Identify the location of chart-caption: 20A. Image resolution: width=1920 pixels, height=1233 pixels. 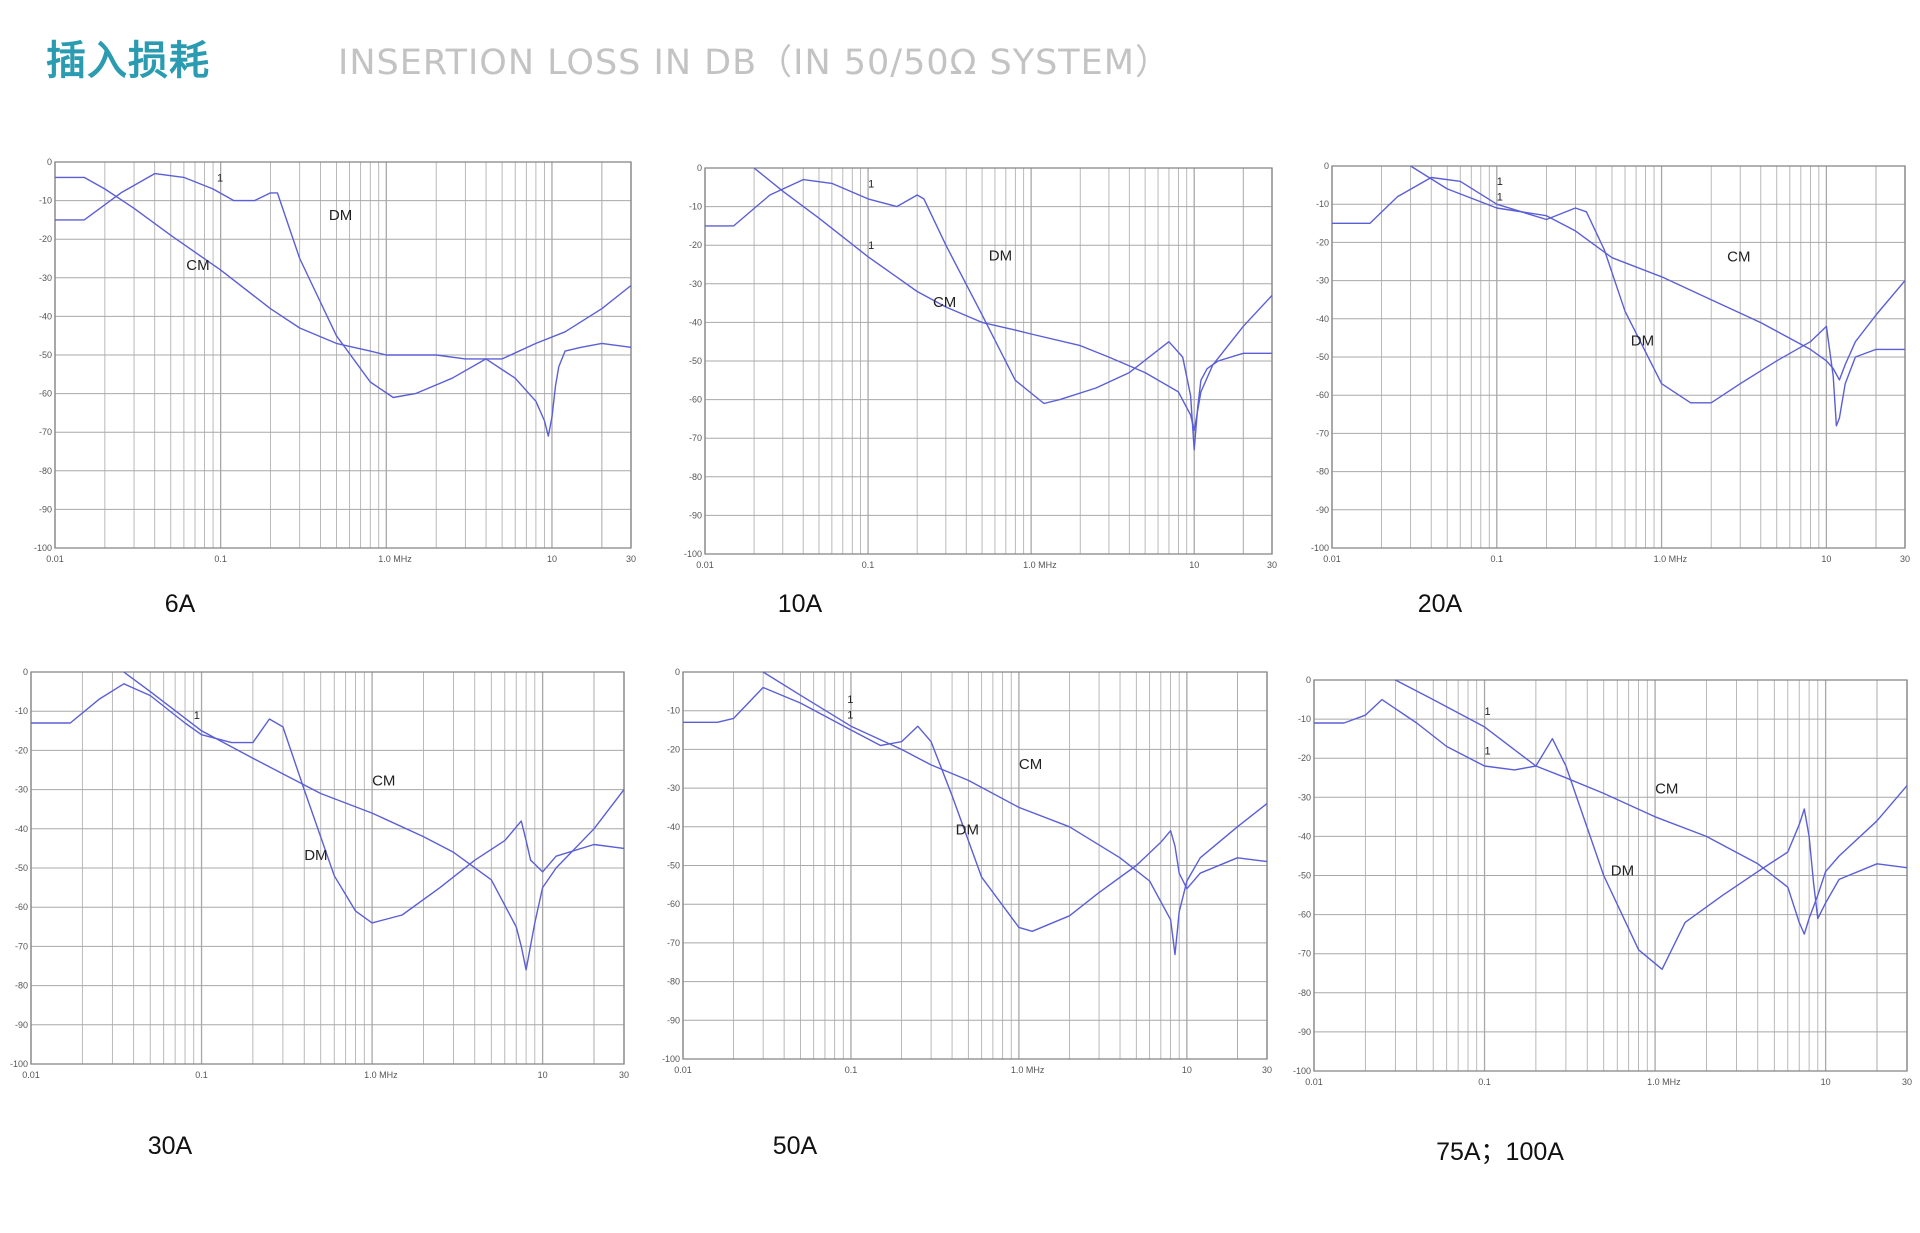
(1440, 604).